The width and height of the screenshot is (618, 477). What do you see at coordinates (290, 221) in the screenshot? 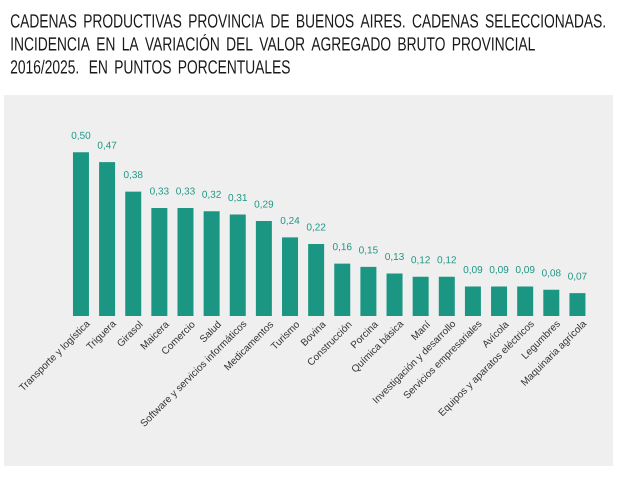
I see `data-label: 0,24` at bounding box center [290, 221].